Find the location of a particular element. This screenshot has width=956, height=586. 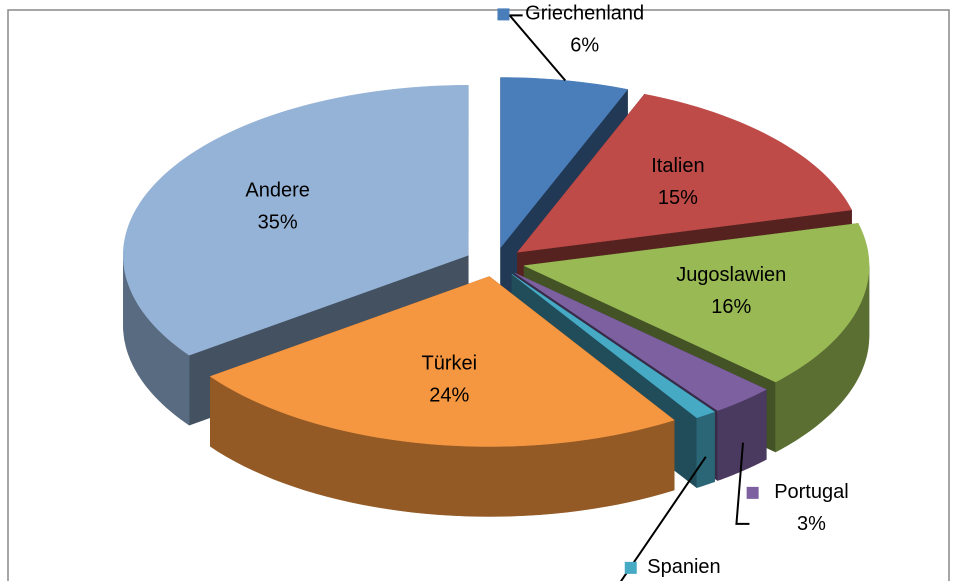

value-label: 3% is located at coordinates (811, 524).